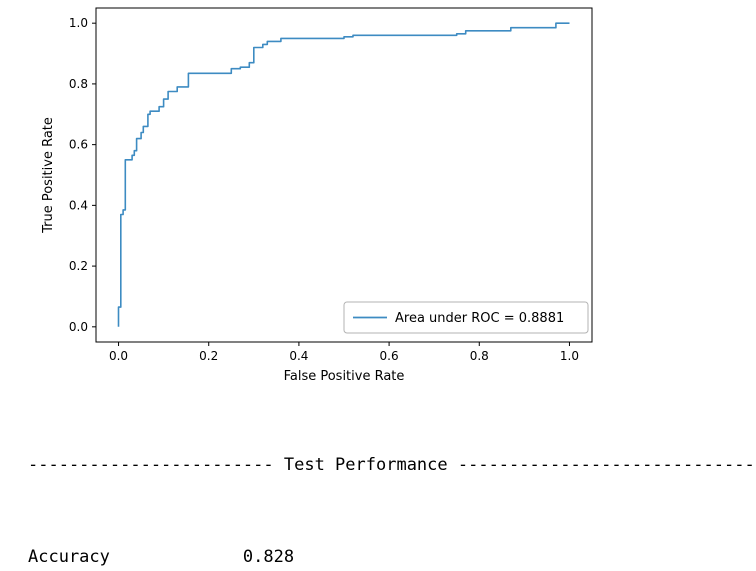 This screenshot has width=756, height=571. What do you see at coordinates (78, 145) in the screenshot?
I see `y-tick-label: 0.6` at bounding box center [78, 145].